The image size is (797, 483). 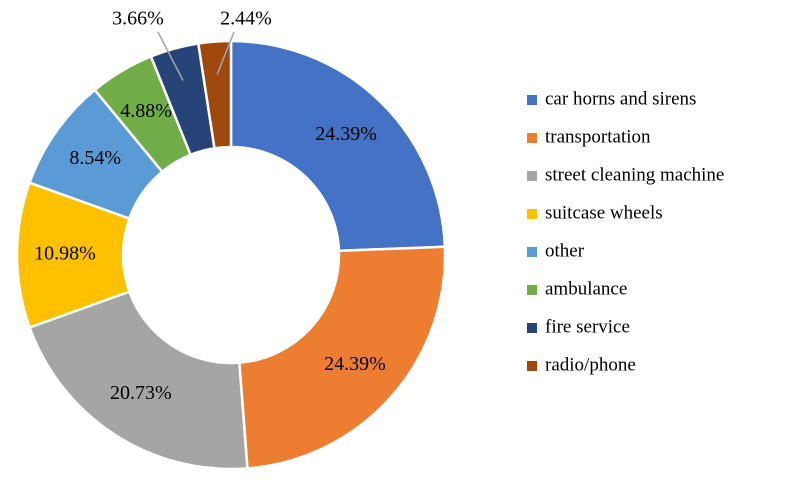 I want to click on data-label: 20.73%, so click(x=141, y=393).